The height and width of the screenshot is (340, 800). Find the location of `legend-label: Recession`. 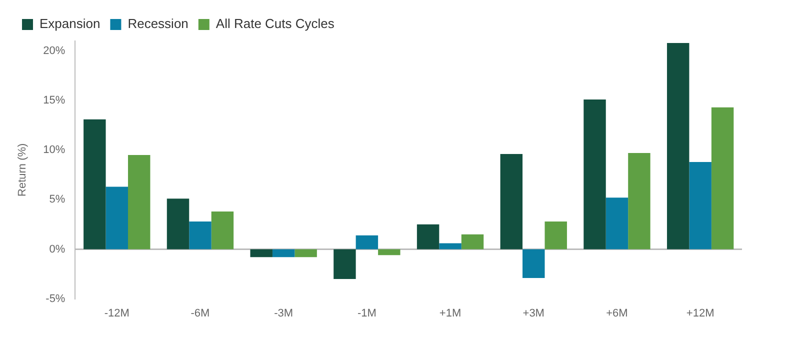

legend-label: Recession is located at coordinates (158, 24).